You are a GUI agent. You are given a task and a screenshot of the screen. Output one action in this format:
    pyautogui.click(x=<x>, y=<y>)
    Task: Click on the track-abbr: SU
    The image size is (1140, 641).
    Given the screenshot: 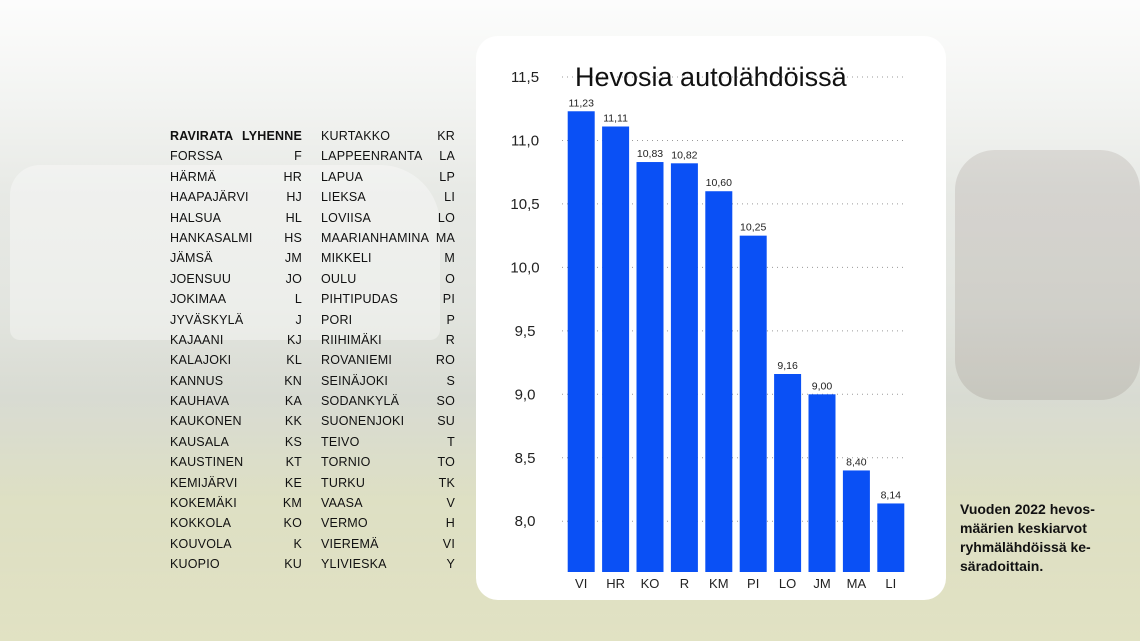 What is the action you would take?
    pyautogui.click(x=446, y=421)
    